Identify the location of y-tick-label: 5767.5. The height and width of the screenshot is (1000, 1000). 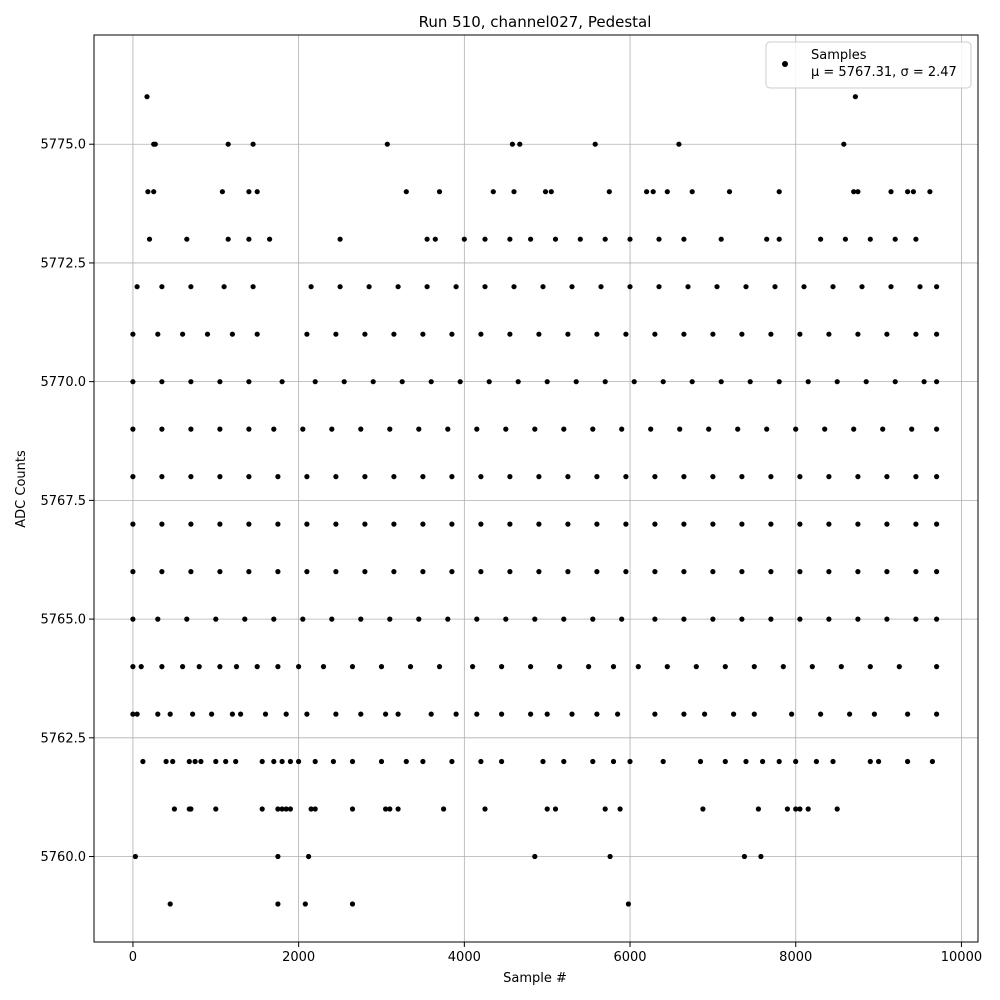
(64, 501).